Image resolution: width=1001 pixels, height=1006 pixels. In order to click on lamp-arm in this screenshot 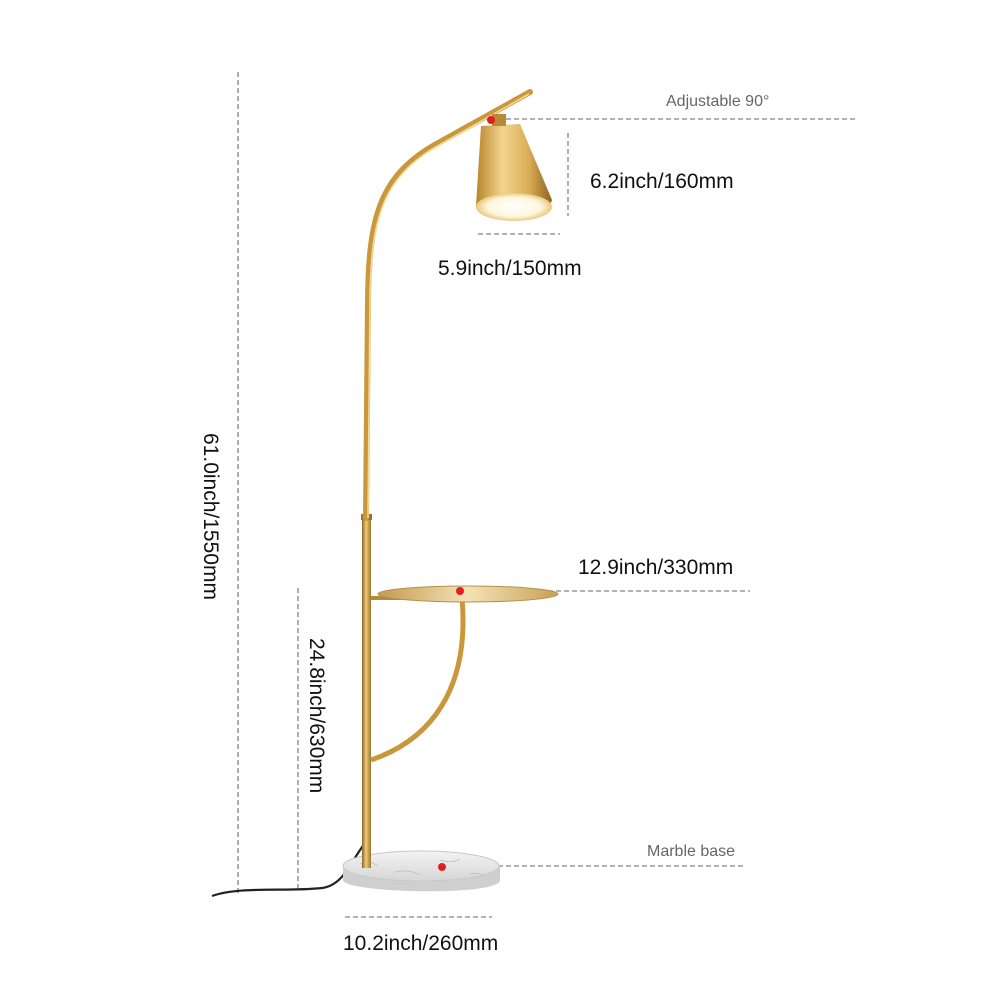, I will do `click(448, 305)`.